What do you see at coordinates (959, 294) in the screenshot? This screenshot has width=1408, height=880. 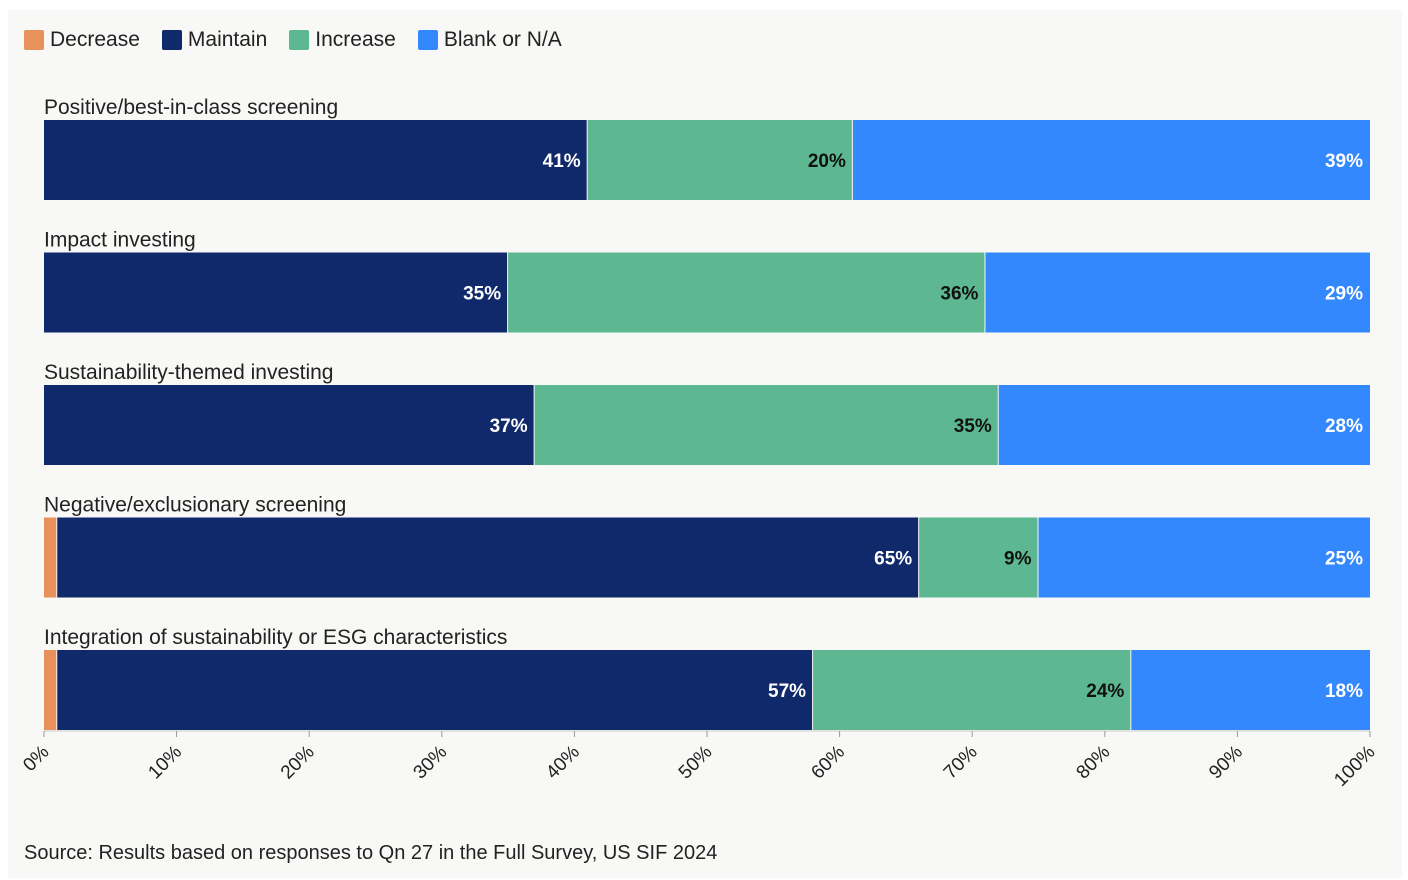 I see `data-label: 36%` at bounding box center [959, 294].